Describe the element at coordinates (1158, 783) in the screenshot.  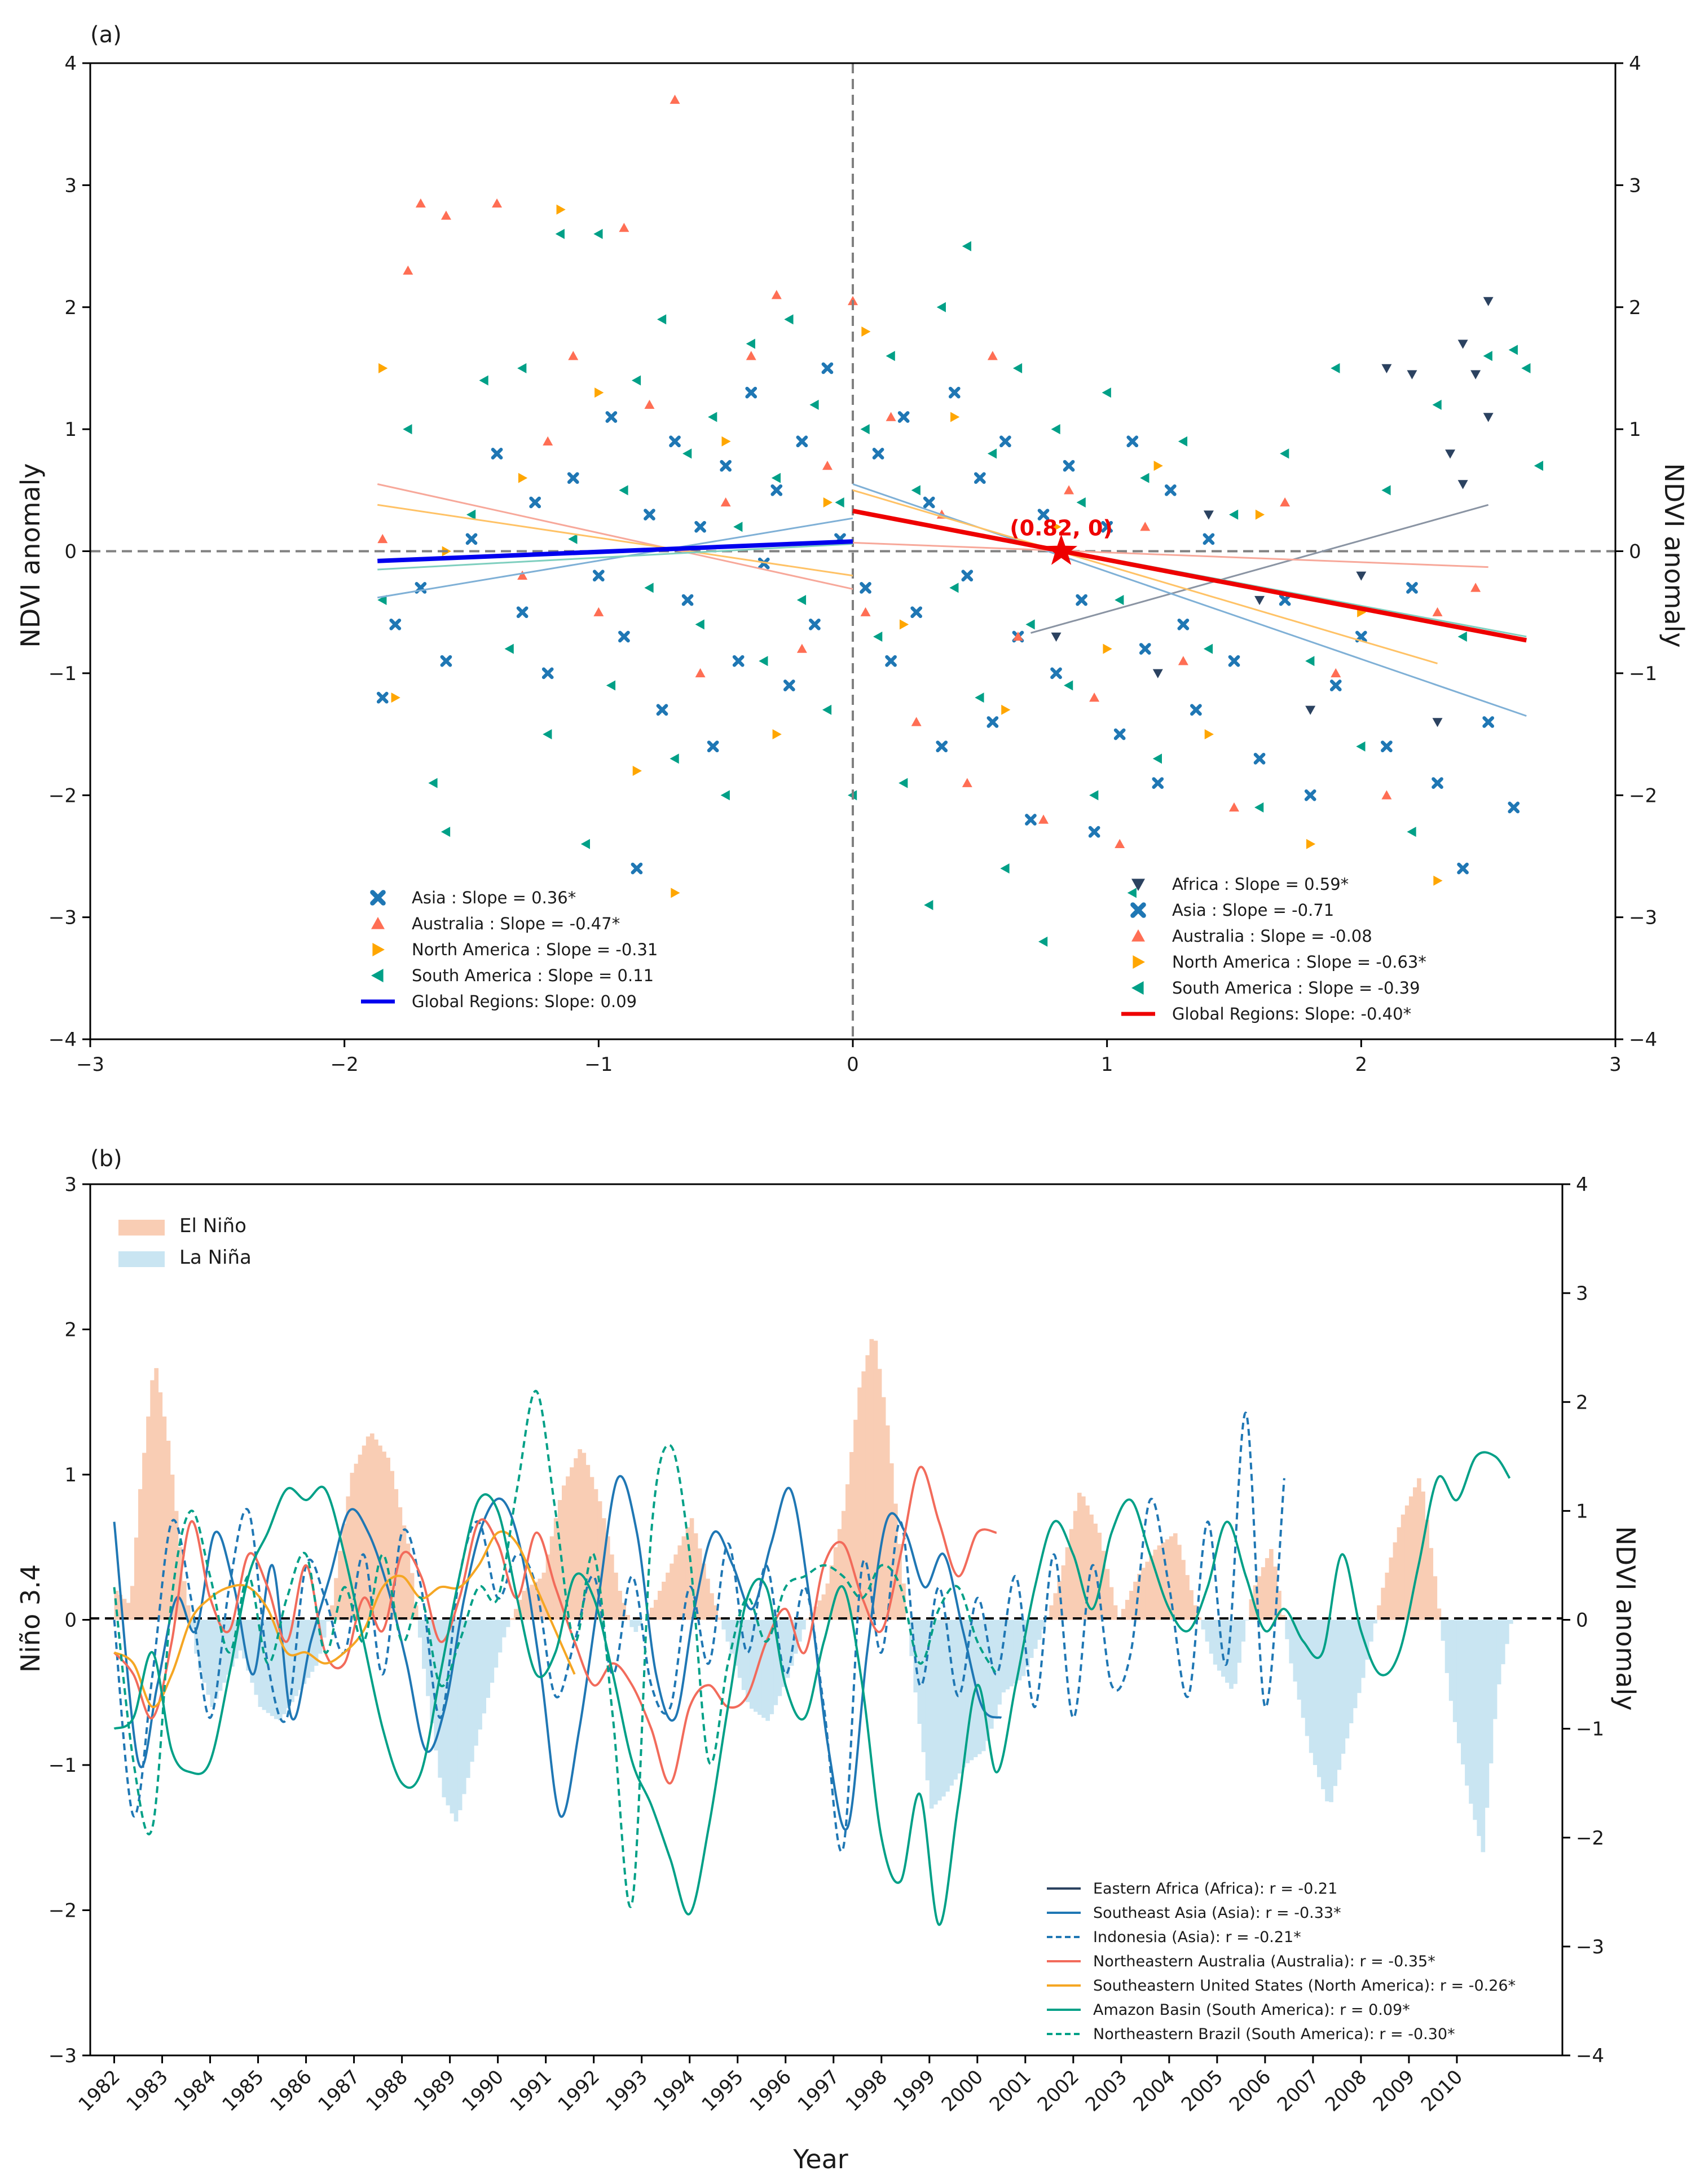
I see `point-asia-53-stroke-b` at that location.